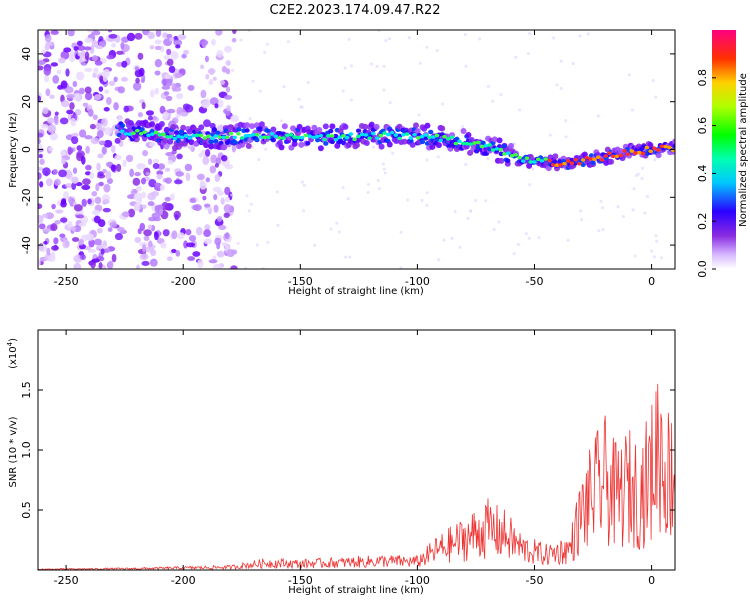 Image resolution: width=750 pixels, height=600 pixels. Describe the element at coordinates (356, 291) in the screenshot. I see `spectrogram-x-label: Height of straight line (km)` at that location.